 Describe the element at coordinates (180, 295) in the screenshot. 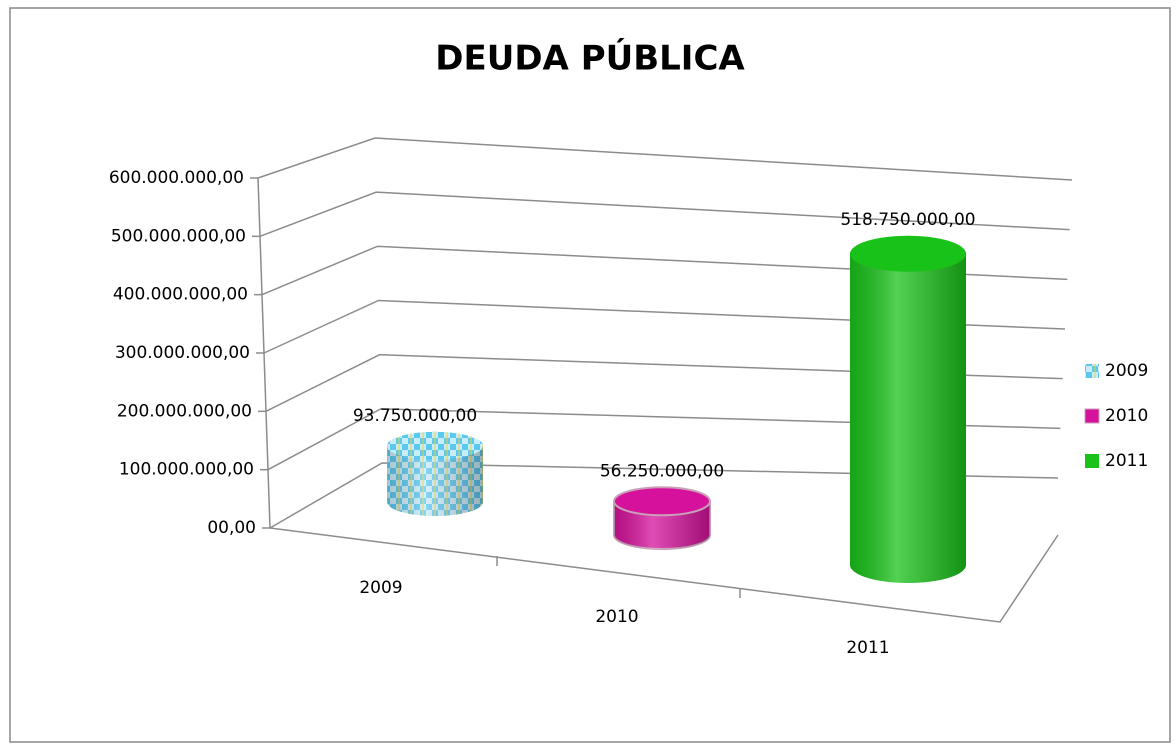

I see `y-tick-label: 400.000.000,00` at that location.